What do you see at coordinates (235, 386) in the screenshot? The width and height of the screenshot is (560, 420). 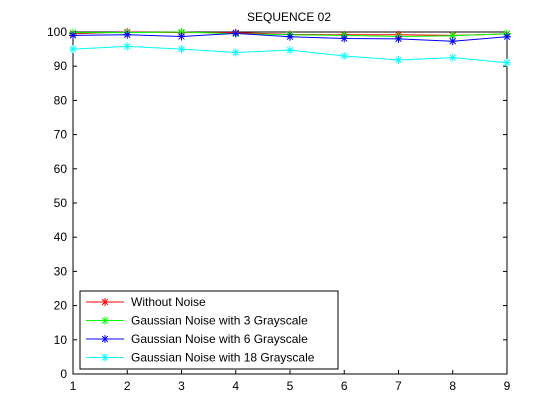 I see `x-tick-label: 4` at bounding box center [235, 386].